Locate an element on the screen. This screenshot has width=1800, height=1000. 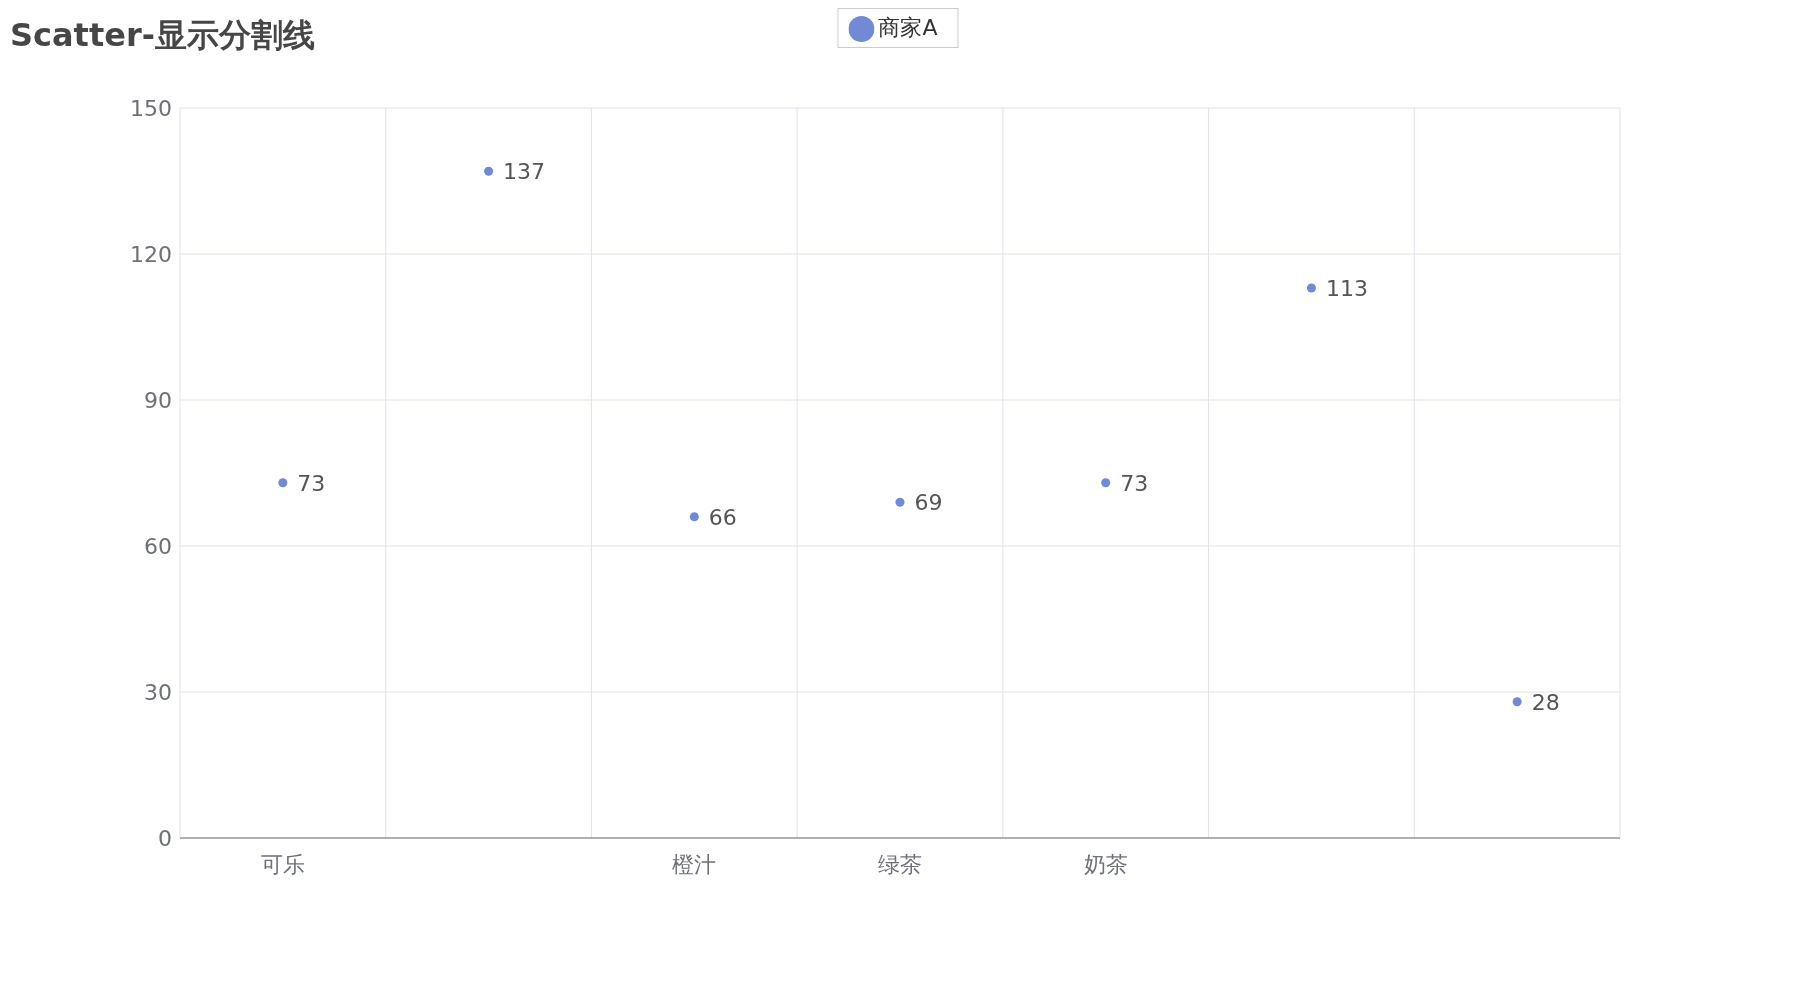
data-label: 113 is located at coordinates (1346, 288).